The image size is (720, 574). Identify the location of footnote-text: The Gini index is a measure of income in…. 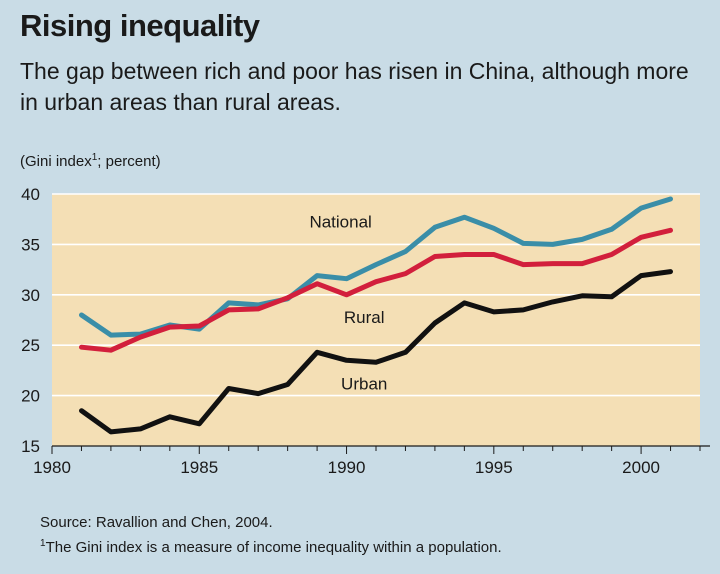
(273, 547).